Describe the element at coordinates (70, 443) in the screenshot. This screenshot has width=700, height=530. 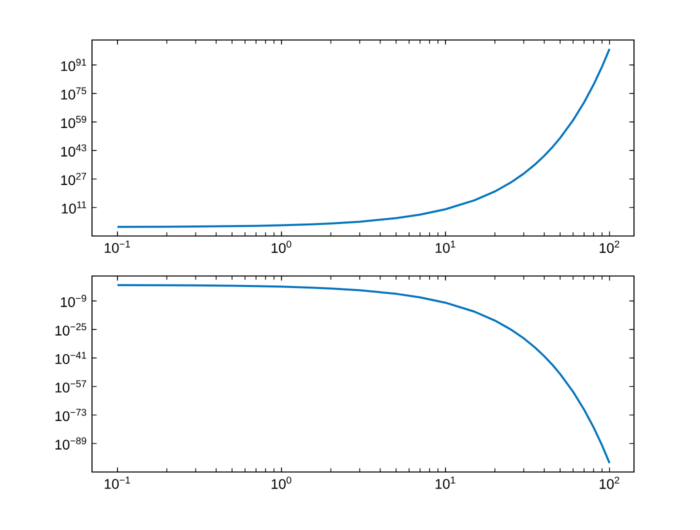
I see `y-tick-label: 10$^{−89}$` at that location.